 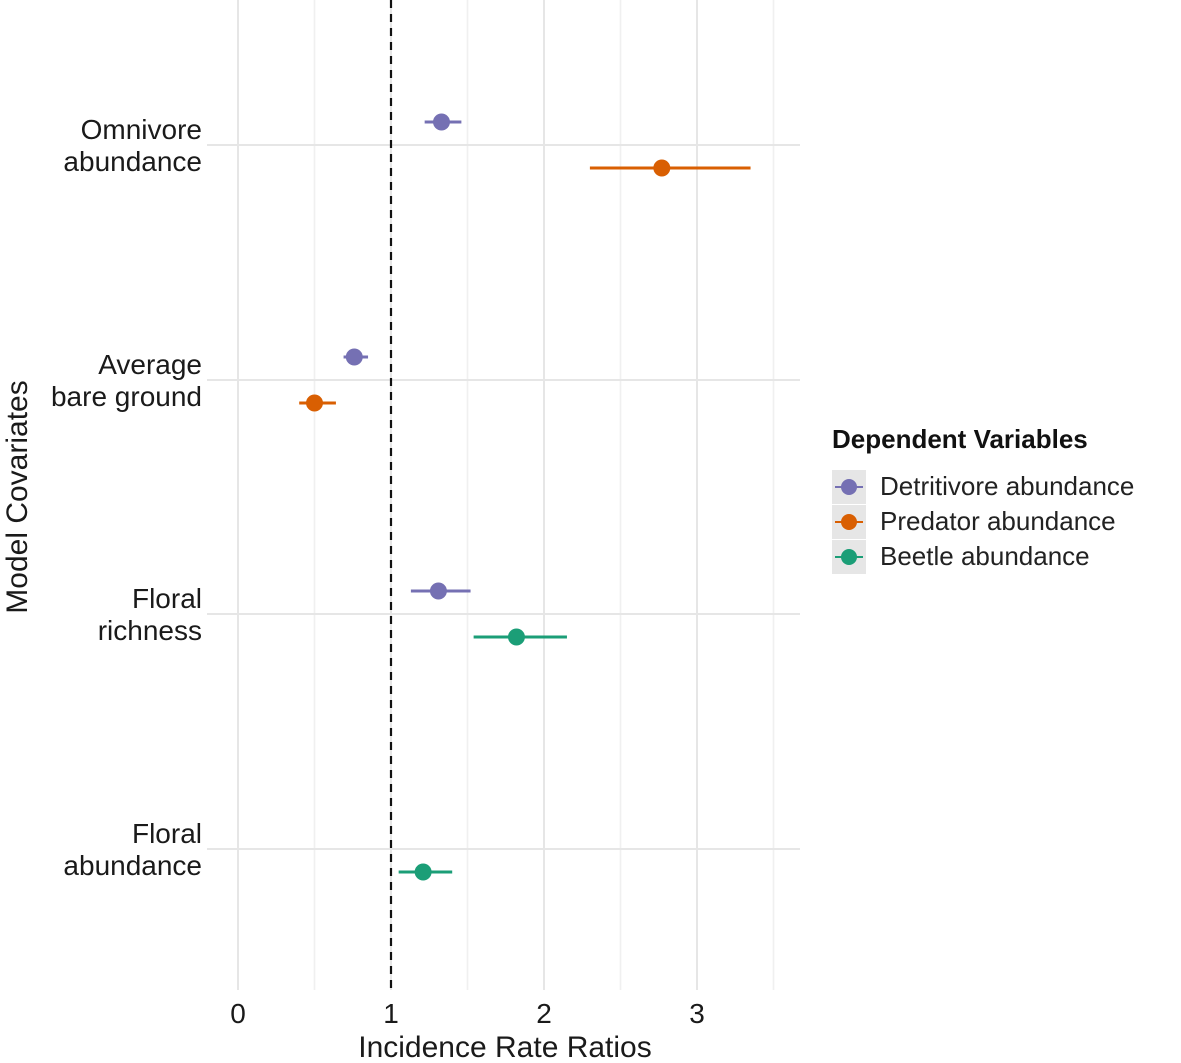 I want to click on legend-item-predator: Predator abundance, so click(x=983, y=521).